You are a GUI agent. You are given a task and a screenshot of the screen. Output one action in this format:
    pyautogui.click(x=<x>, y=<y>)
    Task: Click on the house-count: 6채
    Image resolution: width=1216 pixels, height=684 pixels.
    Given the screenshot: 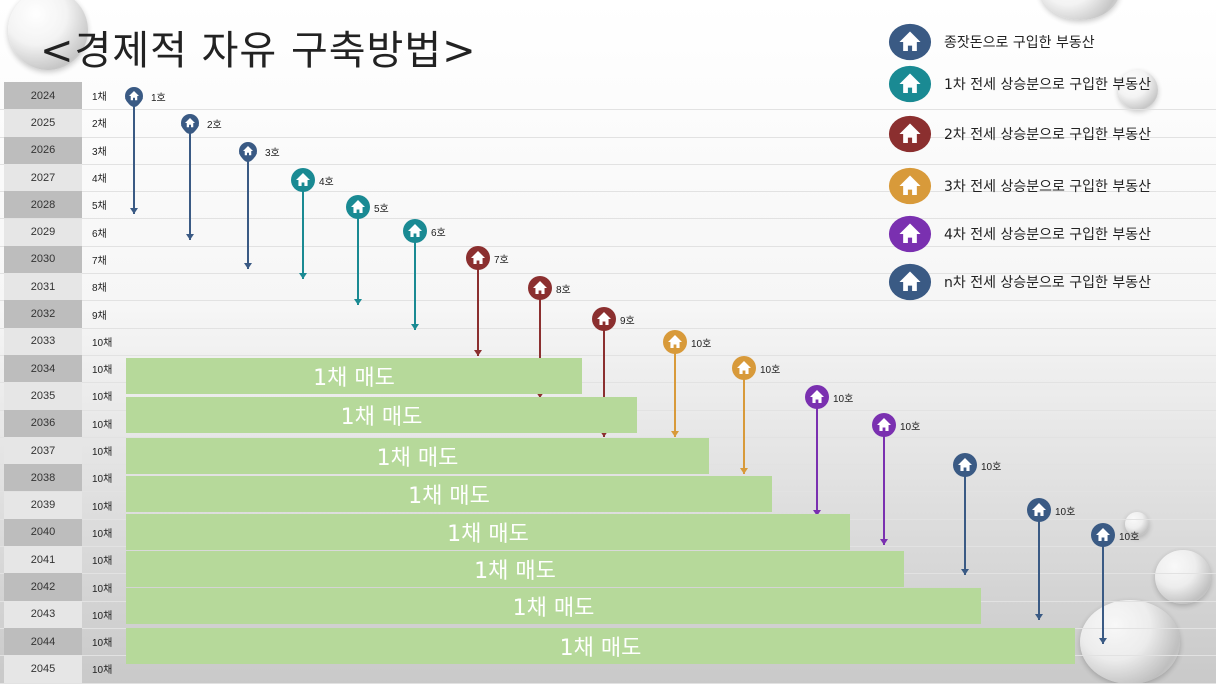 What is the action you would take?
    pyautogui.click(x=99, y=234)
    